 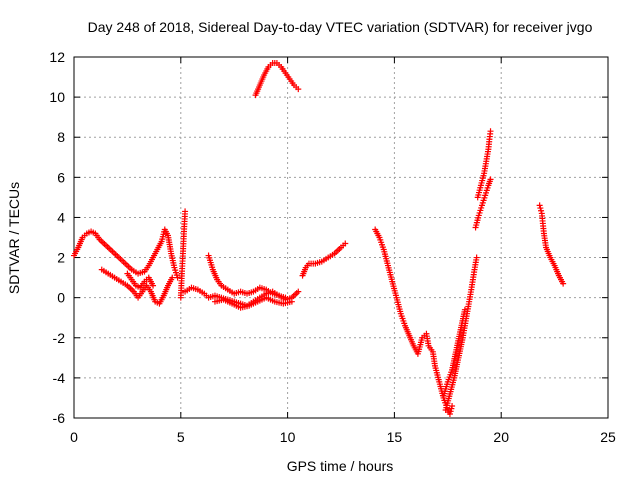 I want to click on y-tick-label: 10, so click(x=57, y=97).